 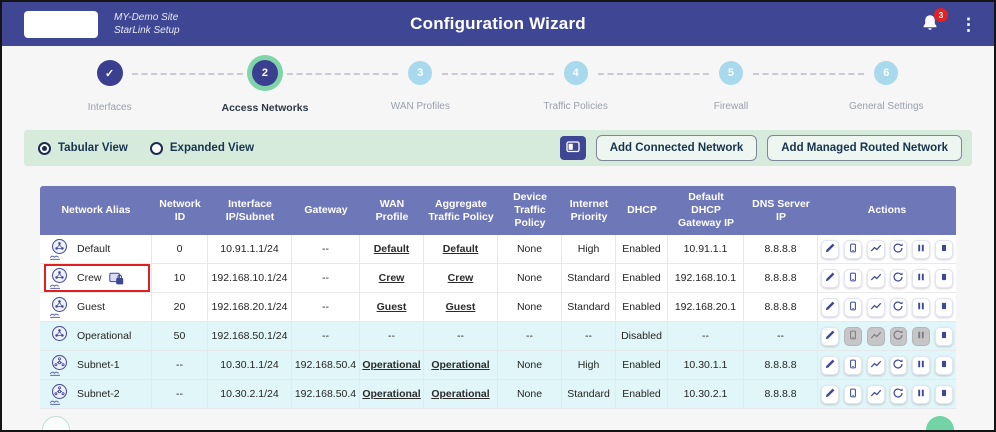 I want to click on cell-gateway: 192.168.50.4, so click(x=326, y=365).